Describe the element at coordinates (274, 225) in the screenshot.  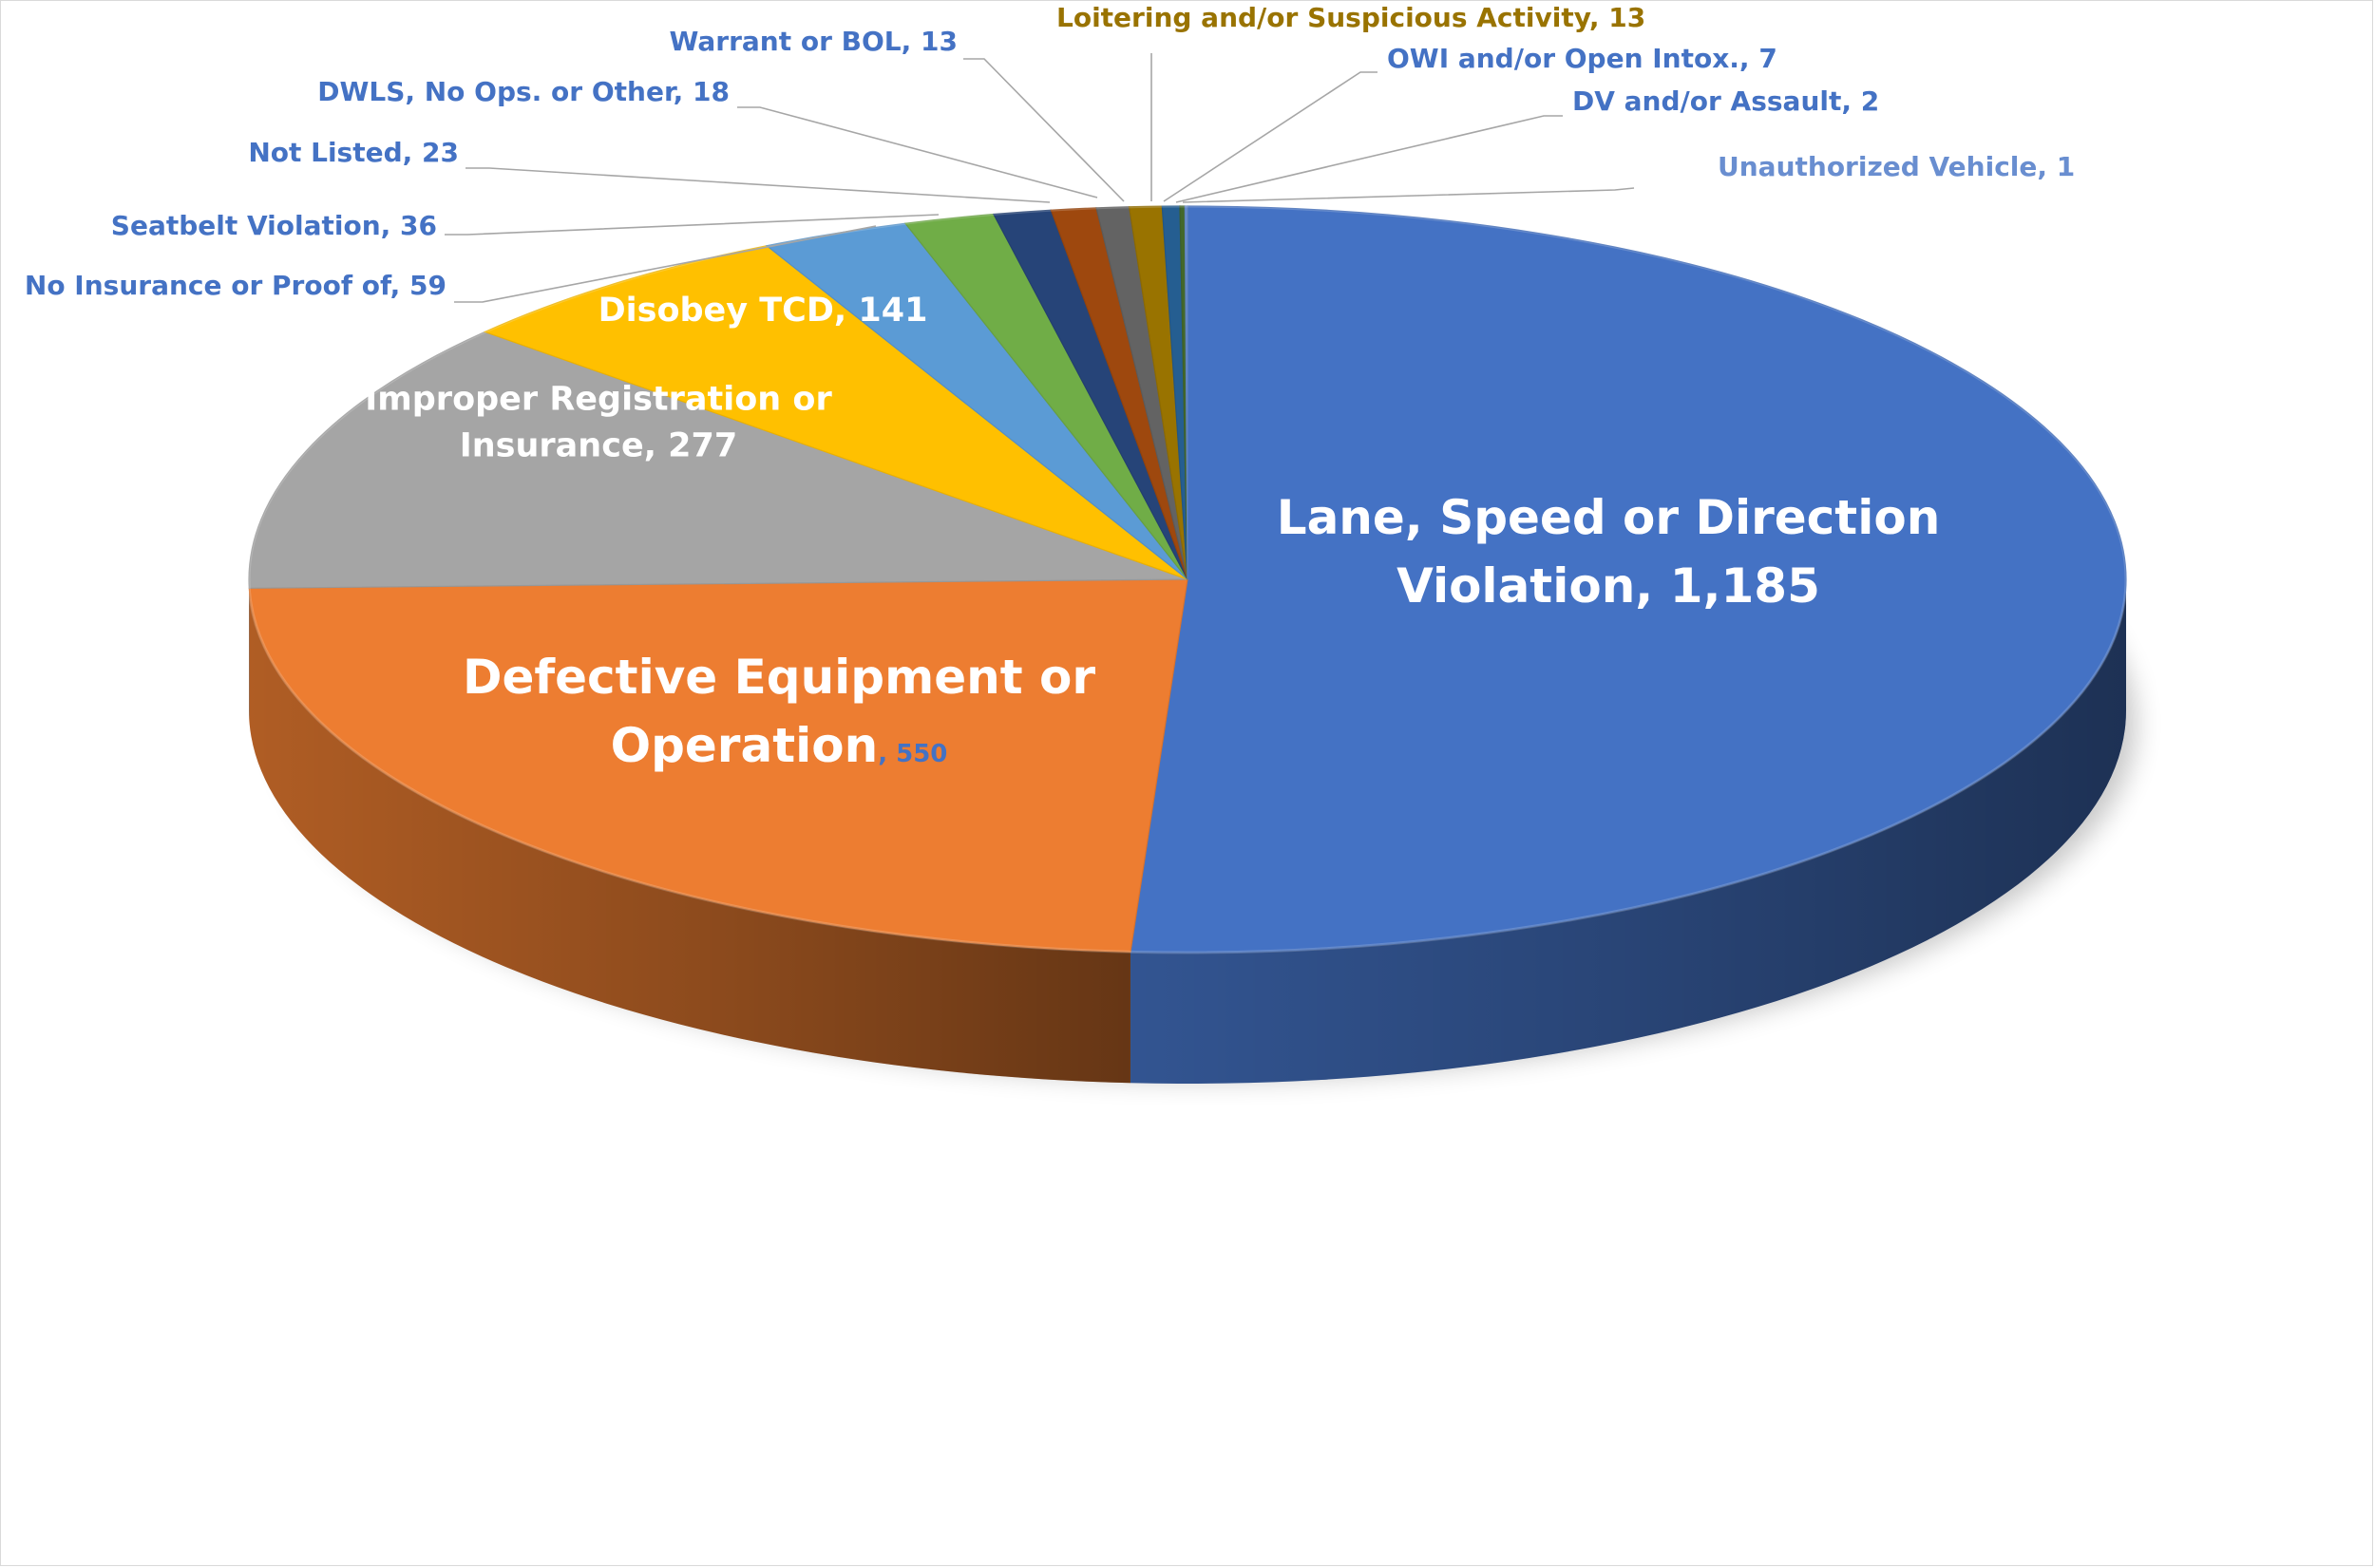
I see `slice-label-5: Seatbelt Violation, 36` at that location.